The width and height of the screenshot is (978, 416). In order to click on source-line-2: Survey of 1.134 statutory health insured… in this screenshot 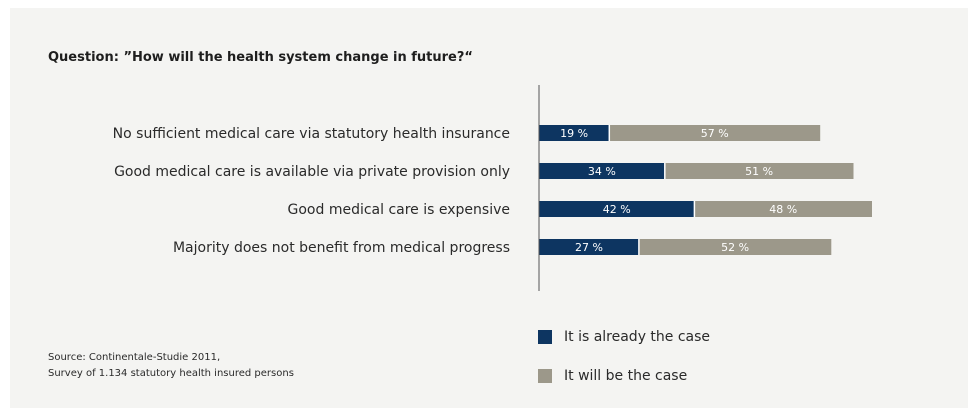, I will do `click(171, 373)`.